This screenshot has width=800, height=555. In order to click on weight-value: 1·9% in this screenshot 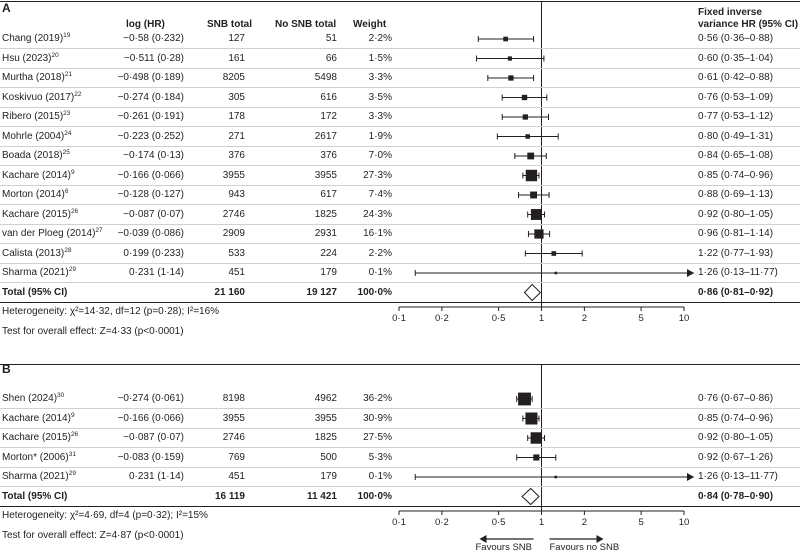, I will do `click(380, 136)`.